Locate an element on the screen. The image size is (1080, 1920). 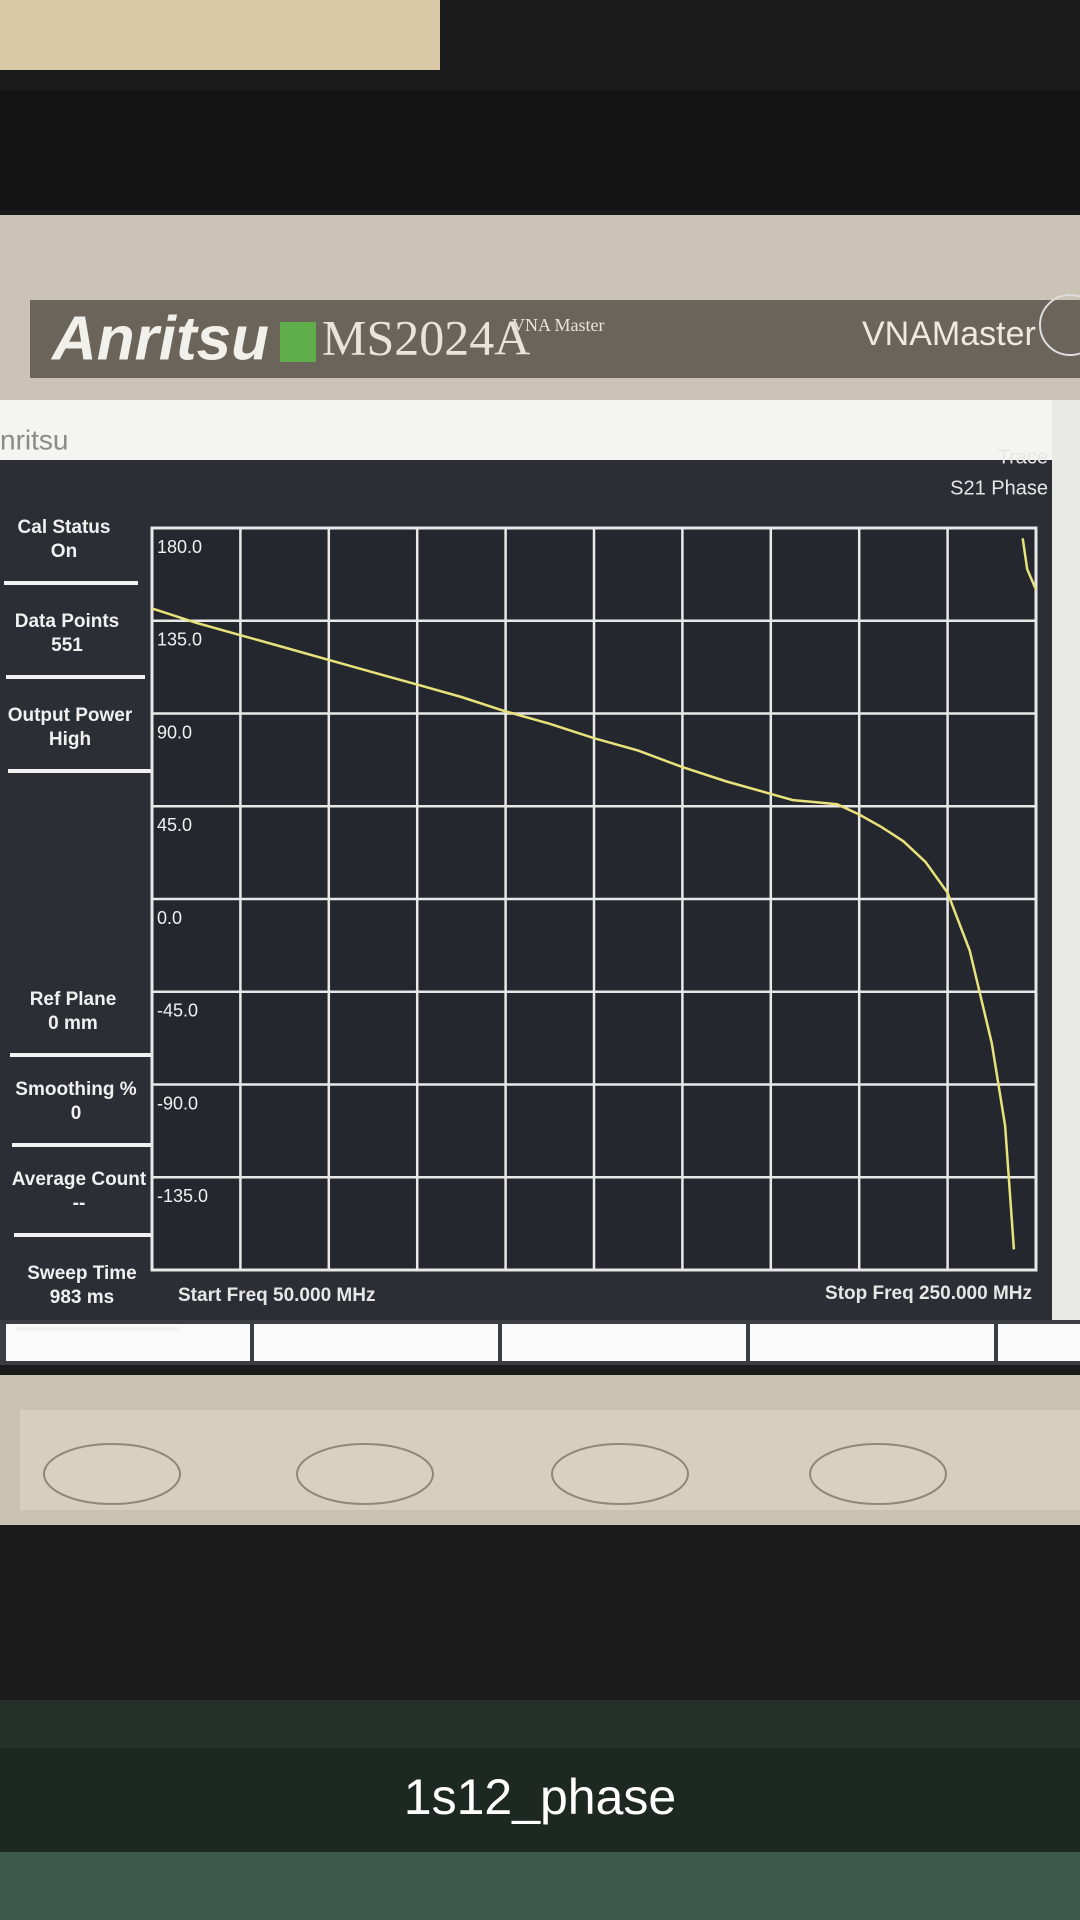
globe-icon is located at coordinates (1059, 325).